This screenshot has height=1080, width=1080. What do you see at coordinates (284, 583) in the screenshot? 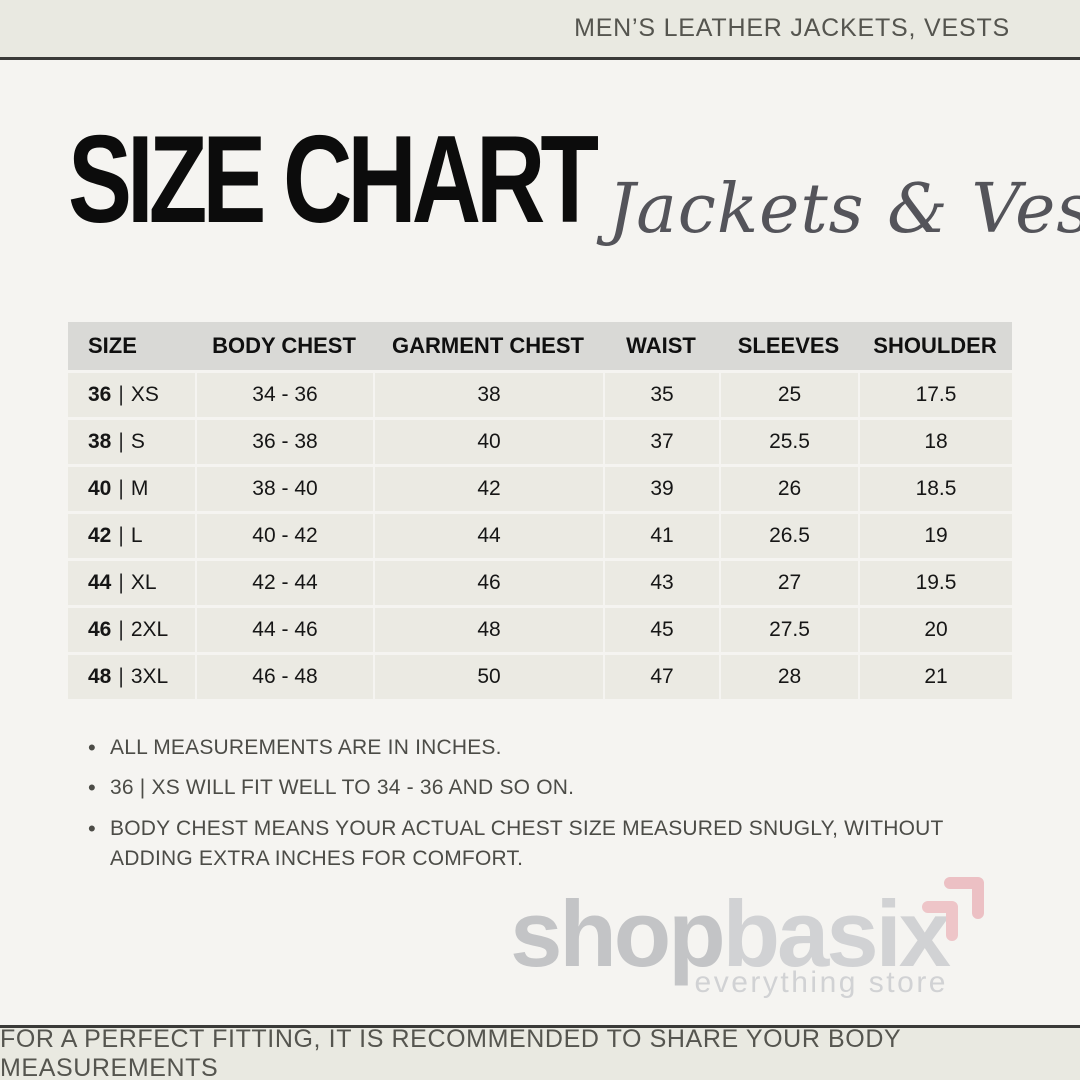
I see `body-chest-cell: 42 - 44` at bounding box center [284, 583].